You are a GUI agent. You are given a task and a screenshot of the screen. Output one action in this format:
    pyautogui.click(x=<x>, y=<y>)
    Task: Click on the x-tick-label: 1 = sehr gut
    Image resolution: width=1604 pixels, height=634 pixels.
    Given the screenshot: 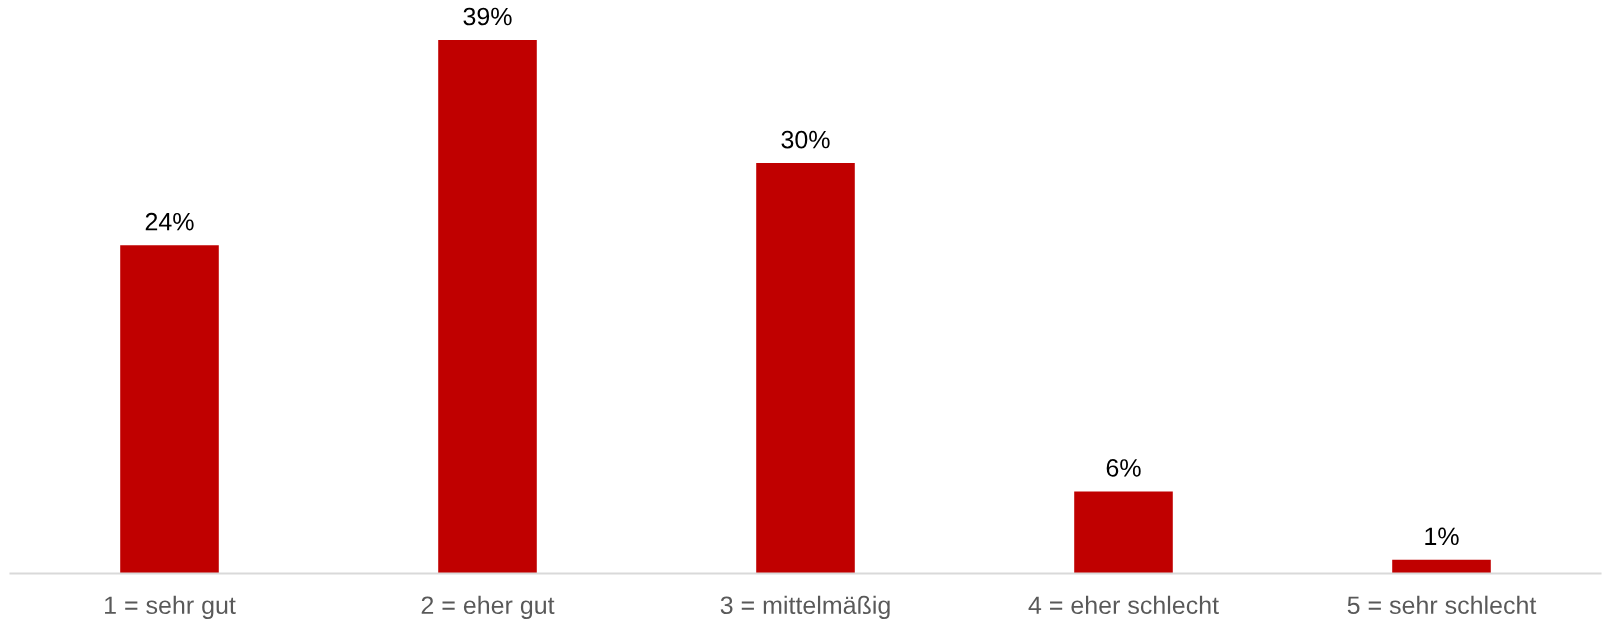 What is the action you would take?
    pyautogui.click(x=170, y=607)
    